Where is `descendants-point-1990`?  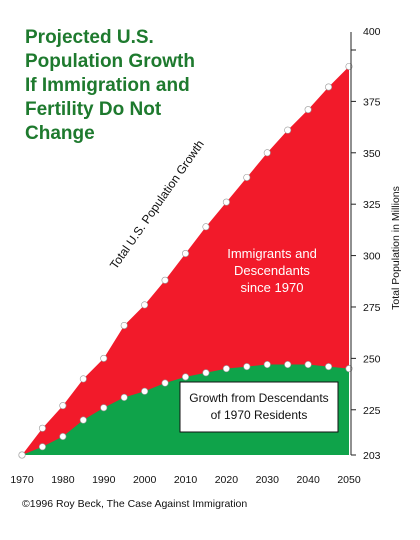 descendants-point-1990 is located at coordinates (104, 408).